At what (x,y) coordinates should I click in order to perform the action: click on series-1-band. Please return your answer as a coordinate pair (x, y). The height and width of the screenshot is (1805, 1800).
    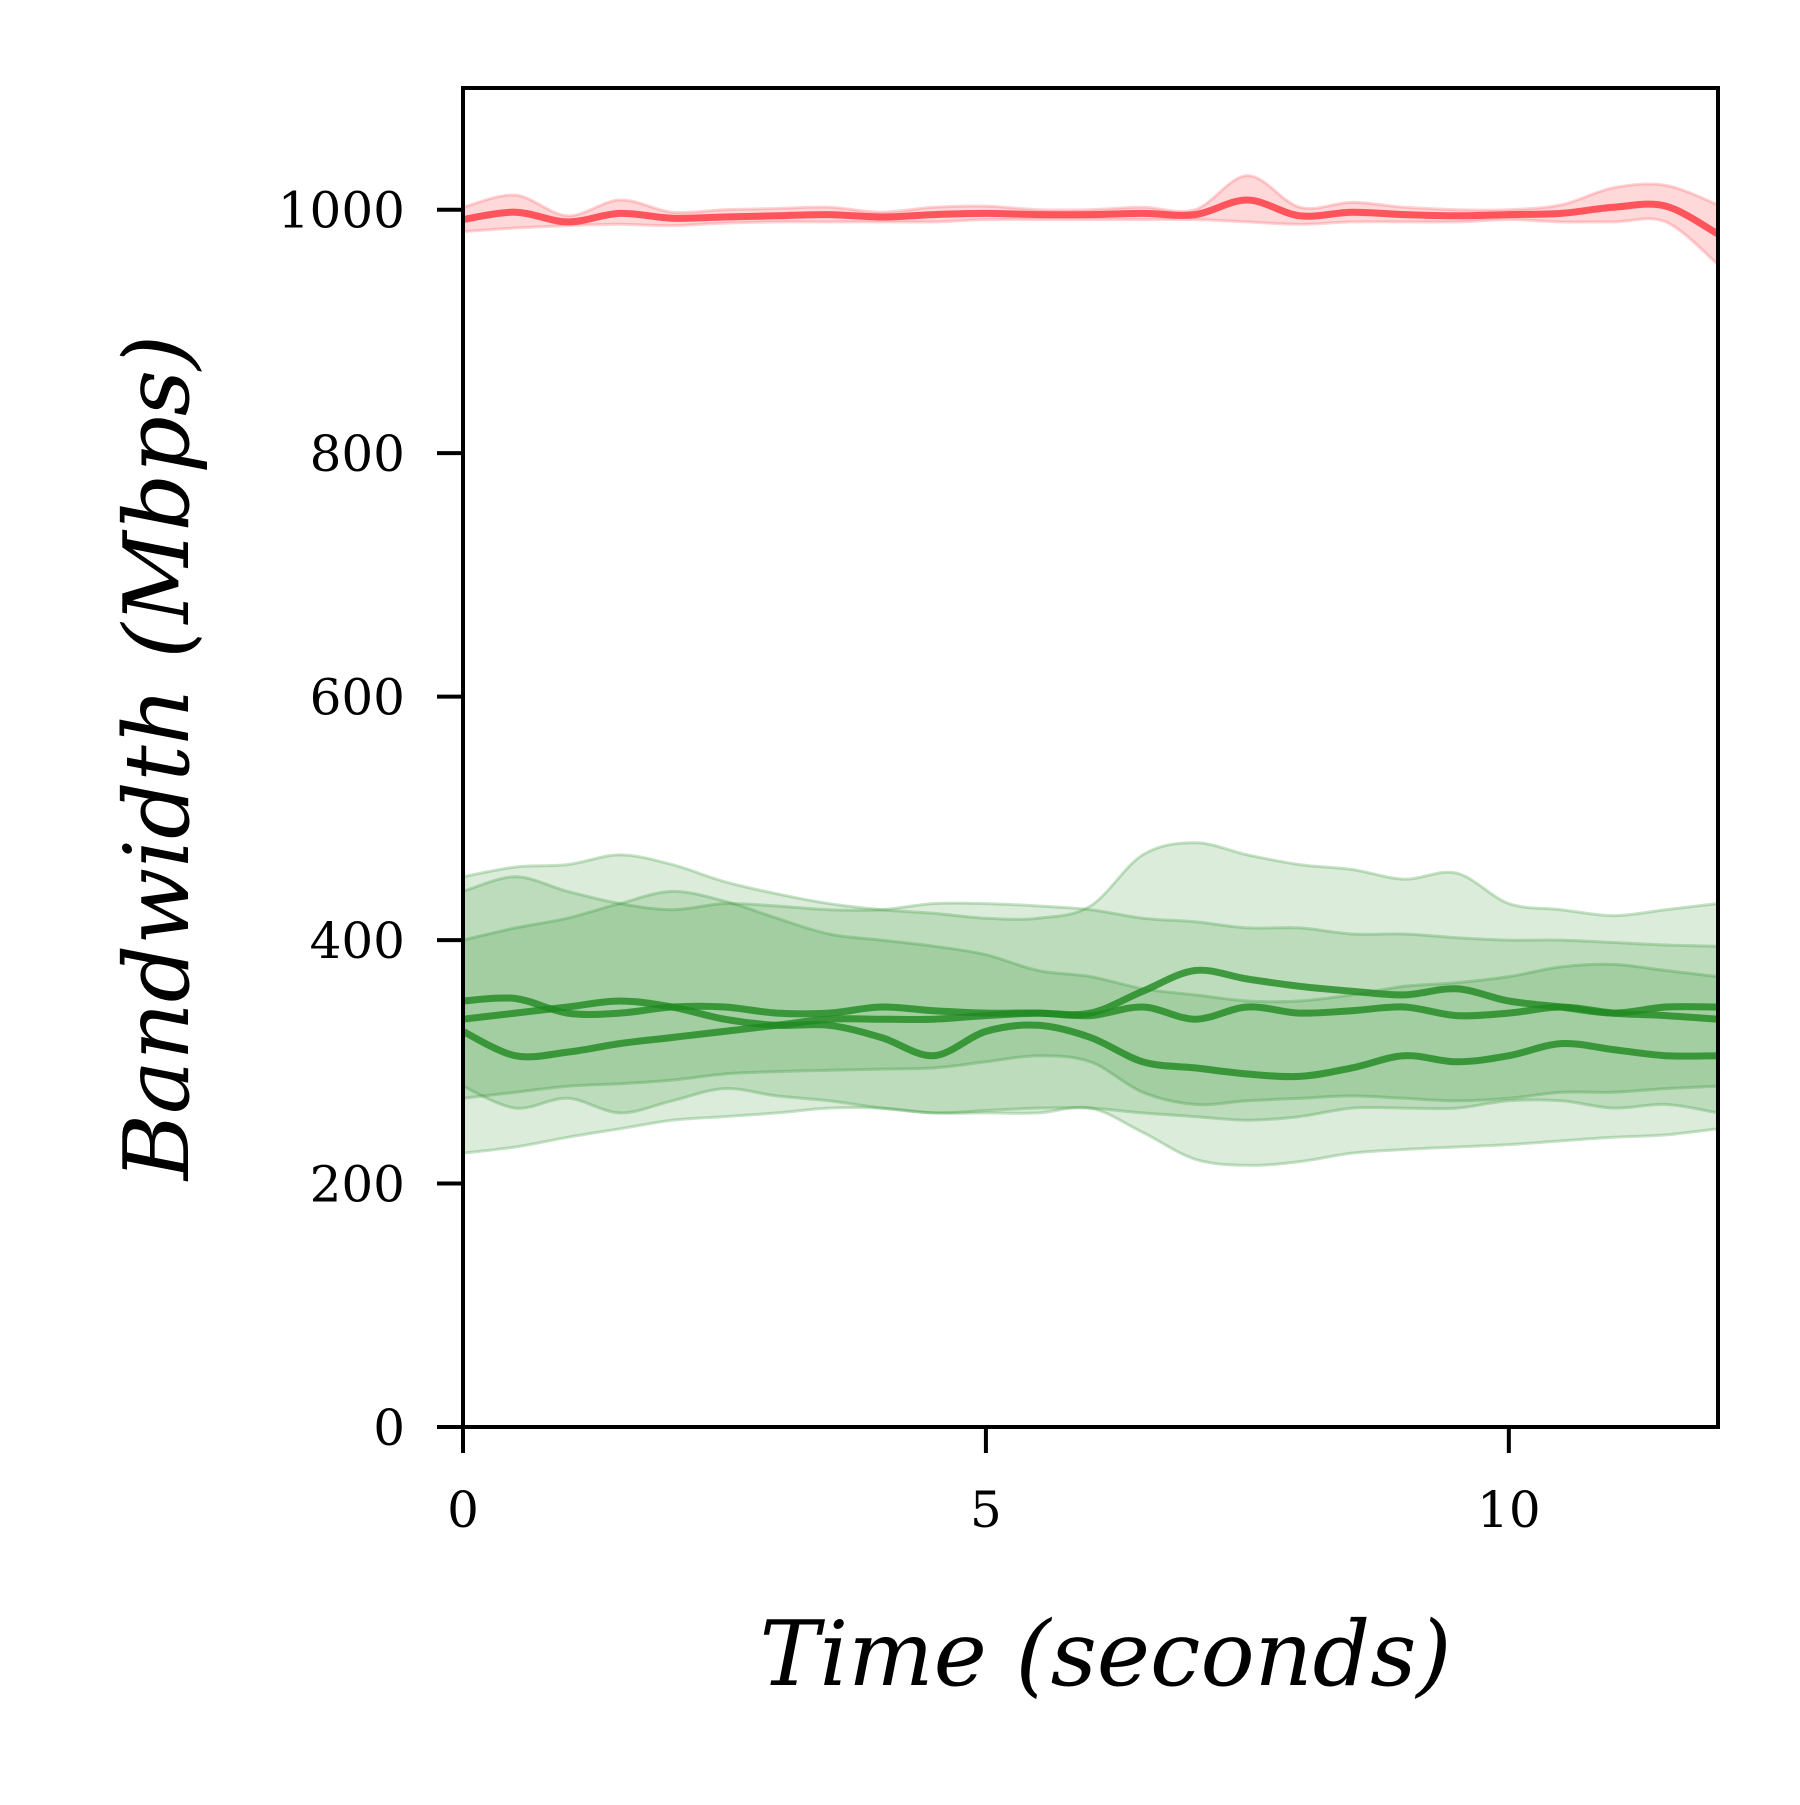
    Looking at the image, I should click on (1090, 221).